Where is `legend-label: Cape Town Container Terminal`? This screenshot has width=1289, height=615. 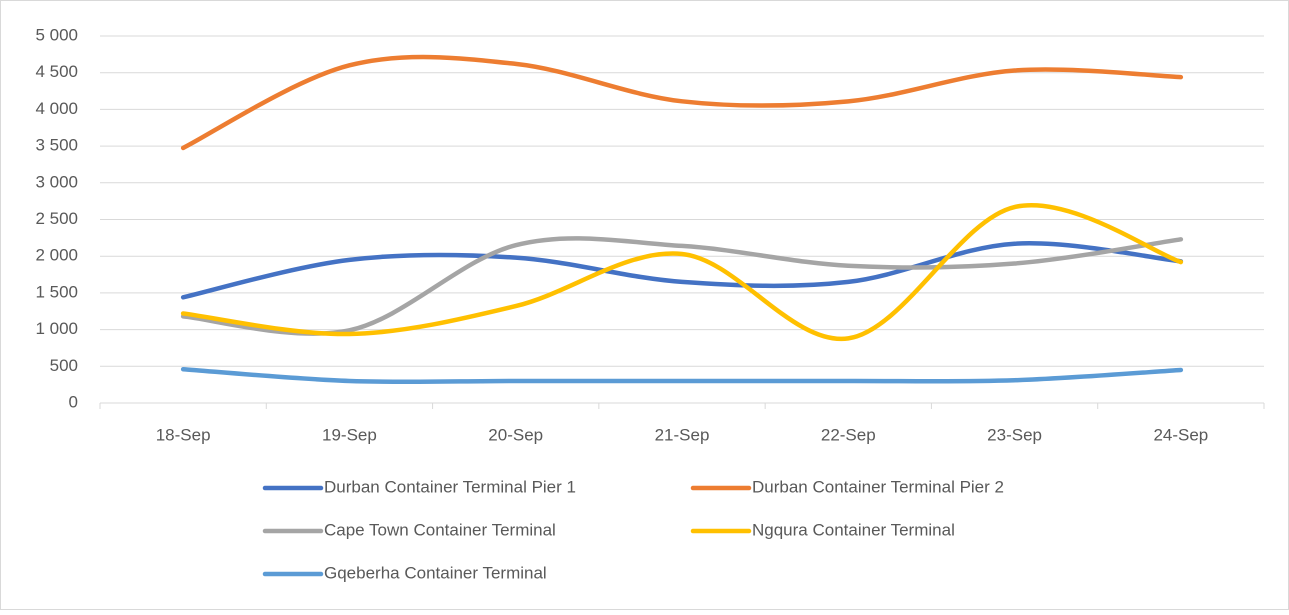 legend-label: Cape Town Container Terminal is located at coordinates (440, 529).